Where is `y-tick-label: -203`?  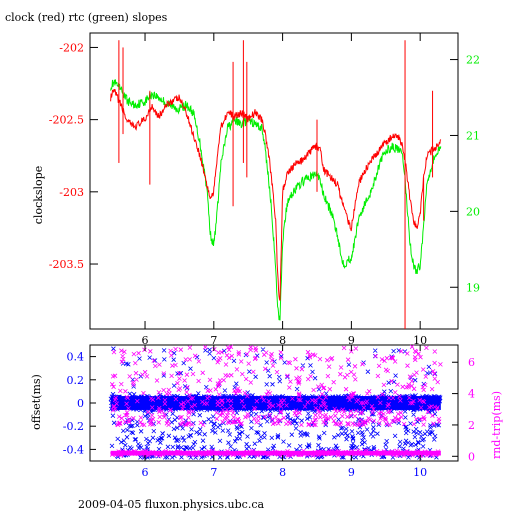
y-tick-label: -203 is located at coordinates (71, 192).